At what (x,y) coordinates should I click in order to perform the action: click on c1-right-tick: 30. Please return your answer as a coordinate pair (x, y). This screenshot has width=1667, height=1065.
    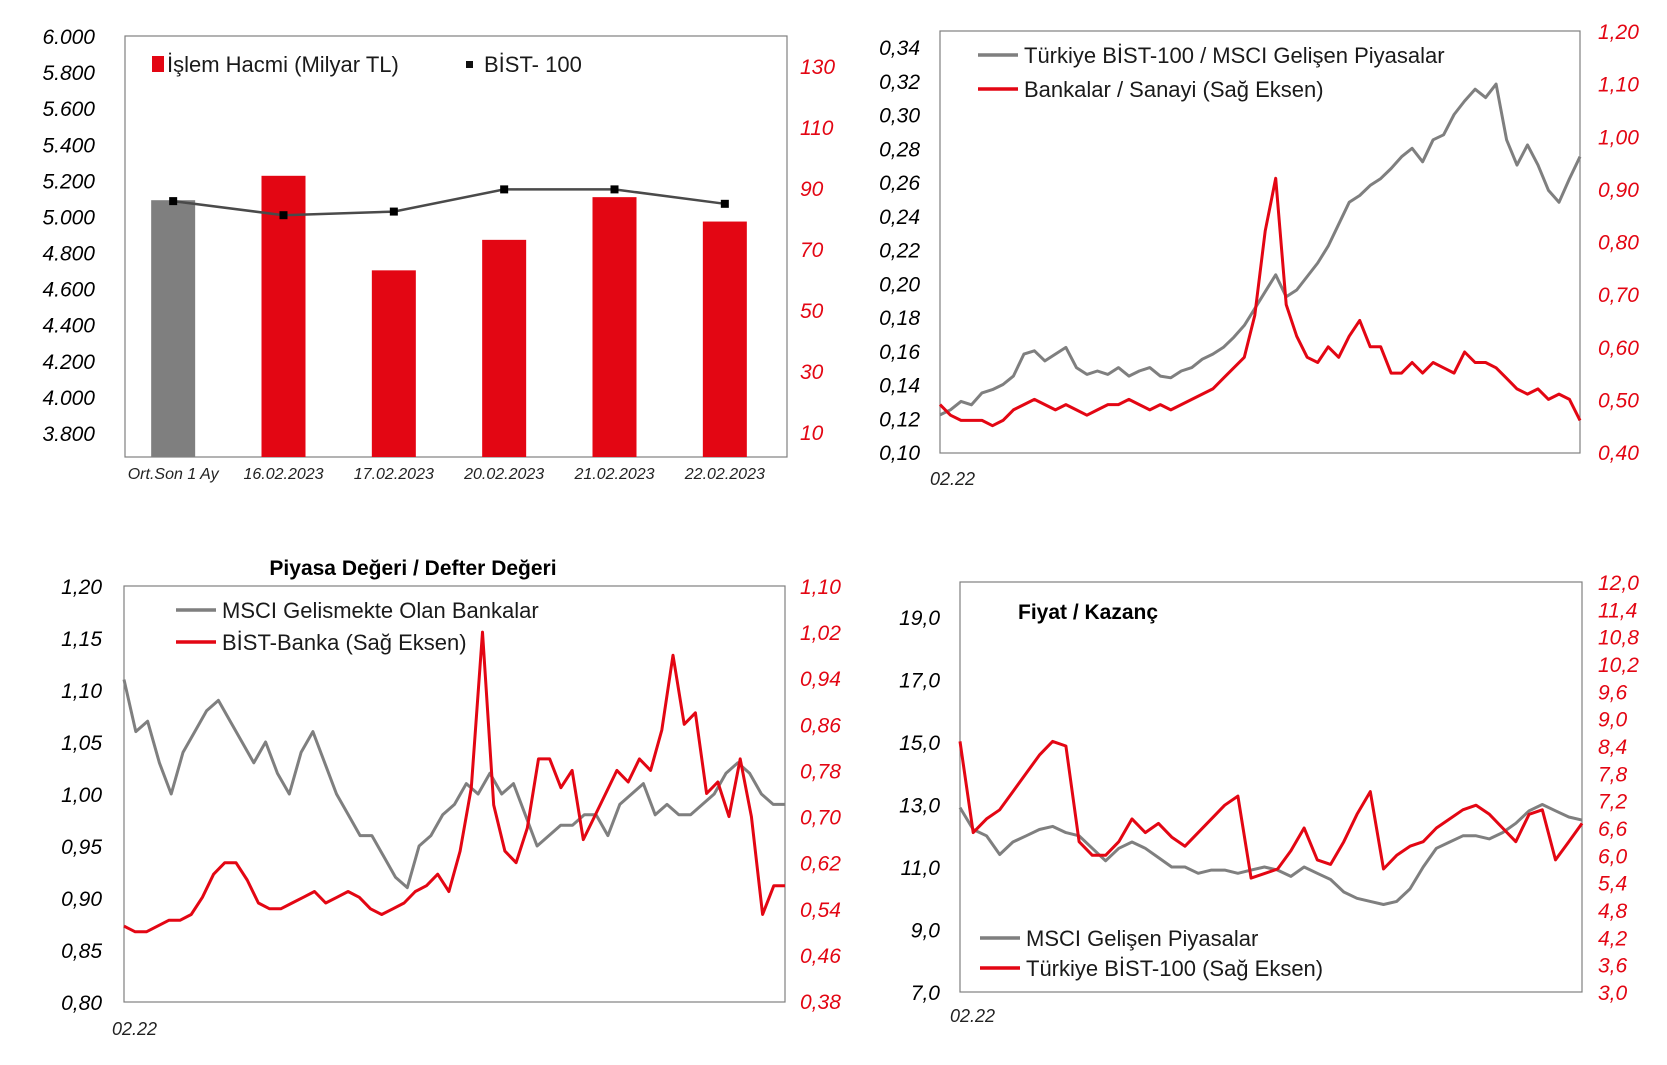
    Looking at the image, I should click on (812, 372).